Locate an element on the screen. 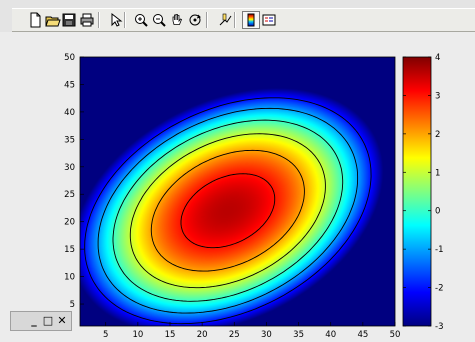 This screenshot has width=475, height=342. colorbar-tick-label: -2 is located at coordinates (439, 289).